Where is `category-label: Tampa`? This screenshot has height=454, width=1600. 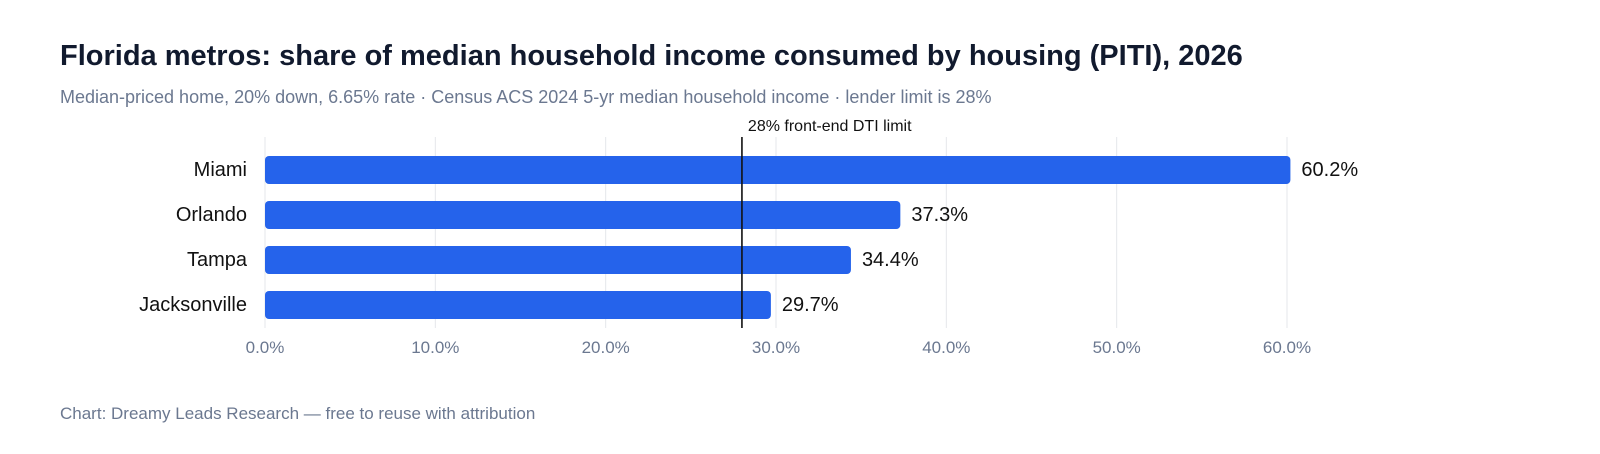
category-label: Tampa is located at coordinates (217, 260).